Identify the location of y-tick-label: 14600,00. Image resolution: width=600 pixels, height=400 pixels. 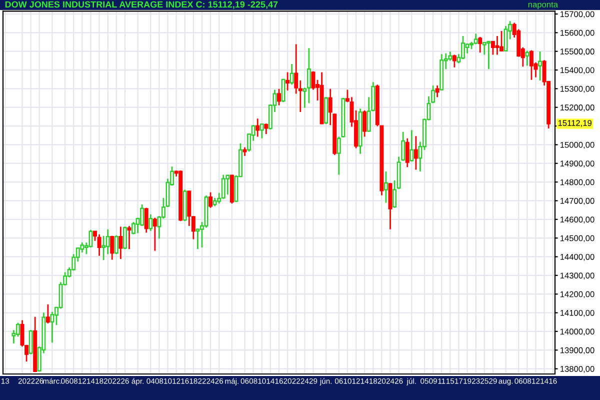
(577, 220).